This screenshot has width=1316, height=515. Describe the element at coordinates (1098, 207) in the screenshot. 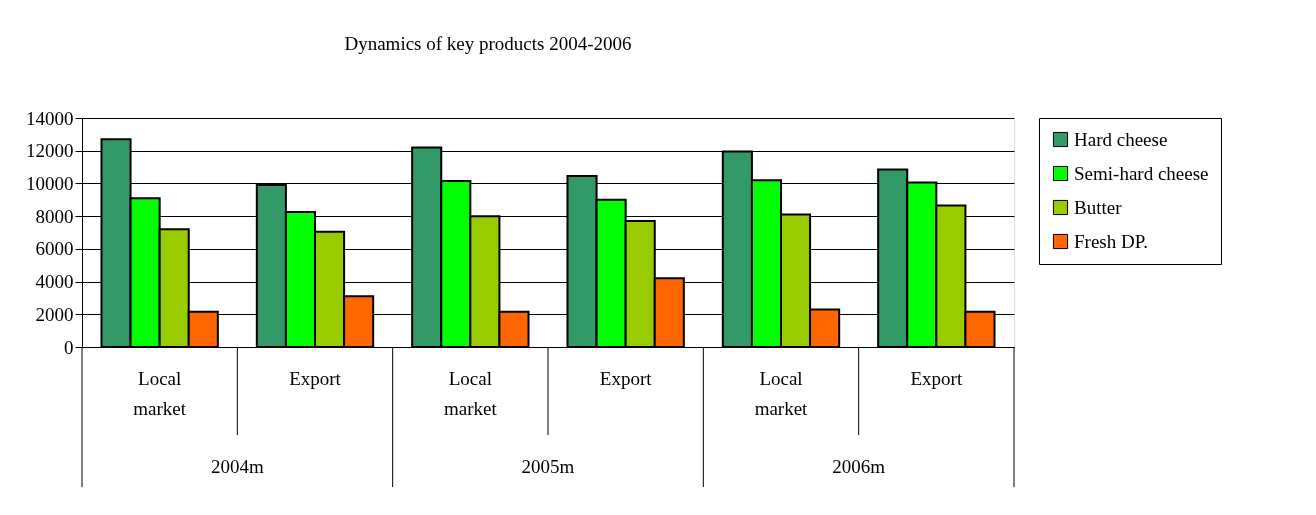

I see `legend-label: Butter` at that location.